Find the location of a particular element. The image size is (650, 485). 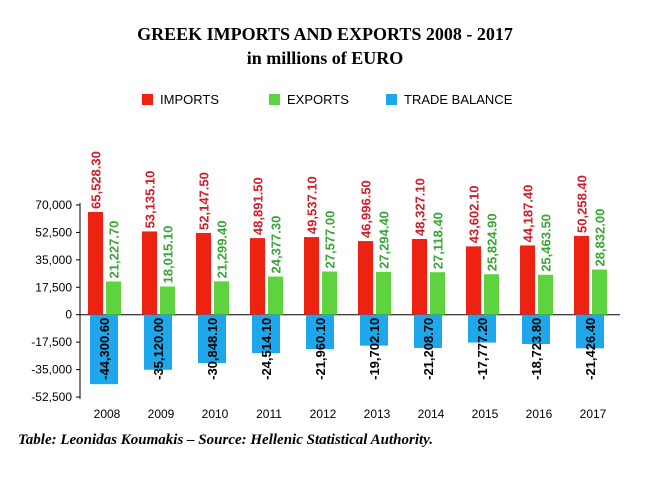

value-label-imports: 46,996.50 is located at coordinates (366, 209).